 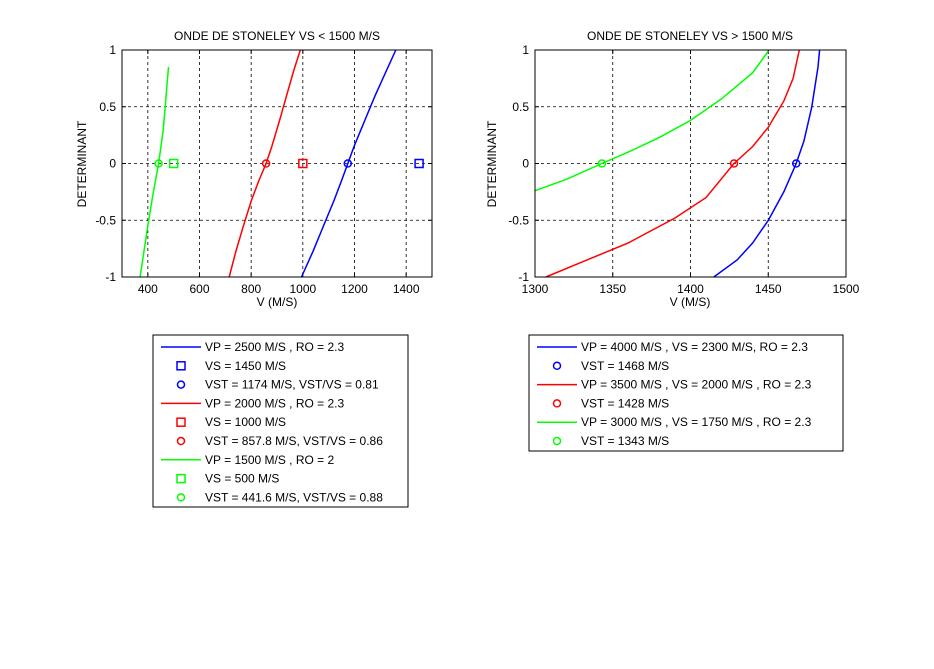 What do you see at coordinates (768, 289) in the screenshot?
I see `x-tick-label: 1450` at bounding box center [768, 289].